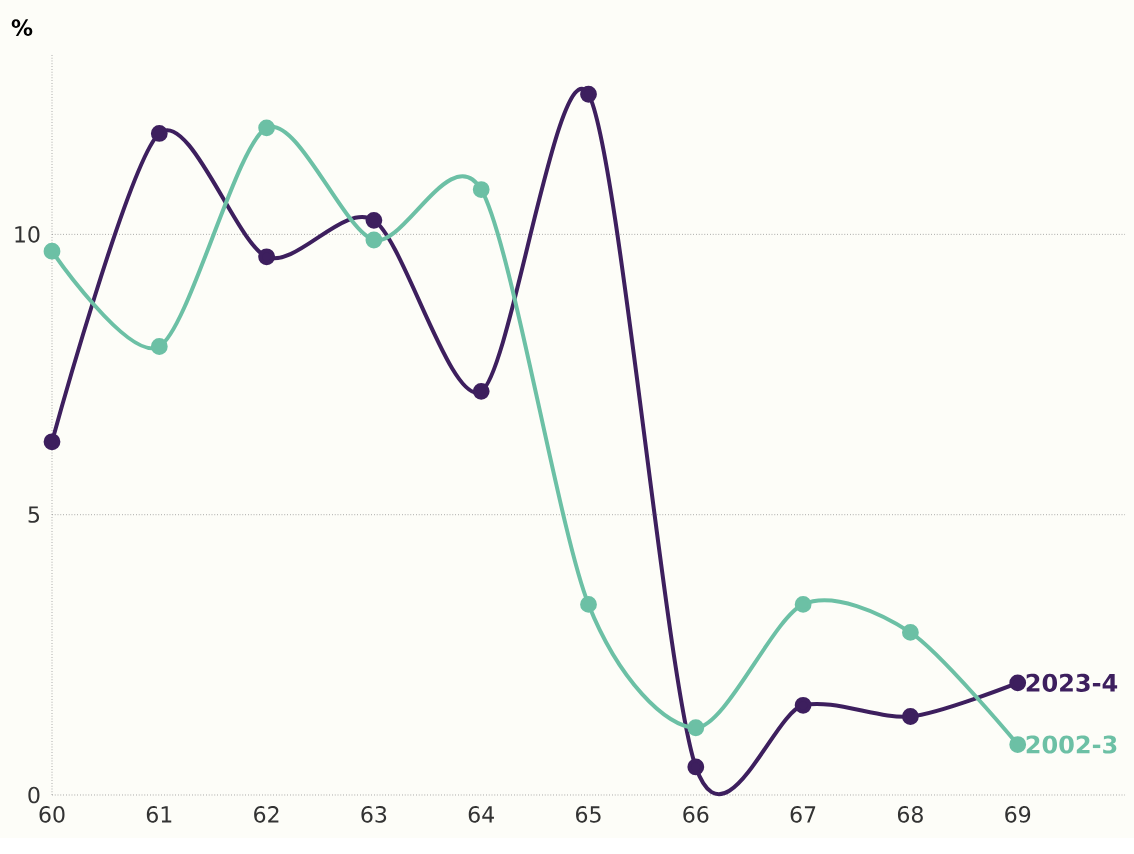 Image resolution: width=1134 pixels, height=854 pixels. What do you see at coordinates (159, 814) in the screenshot?
I see `x-tick-label: 61` at bounding box center [159, 814].